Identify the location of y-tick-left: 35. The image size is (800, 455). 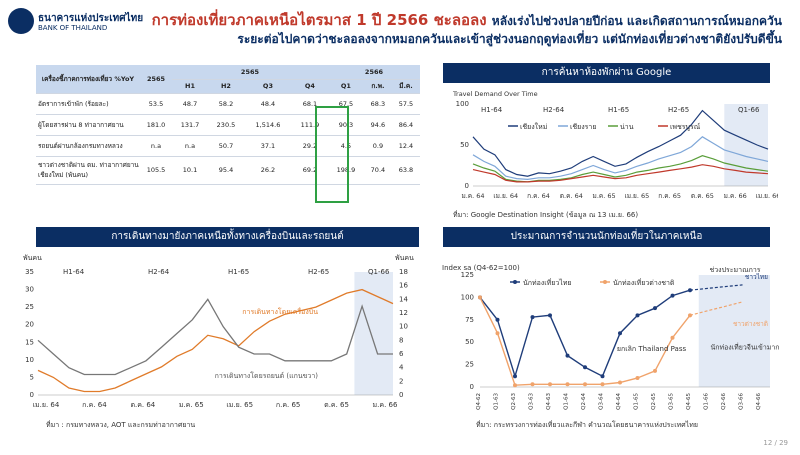
(29, 272).